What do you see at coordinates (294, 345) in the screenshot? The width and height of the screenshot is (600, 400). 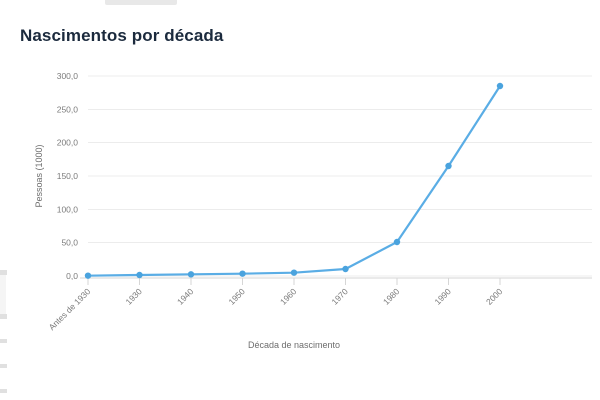 I see `x-axis-title: Década de nascimento` at bounding box center [294, 345].